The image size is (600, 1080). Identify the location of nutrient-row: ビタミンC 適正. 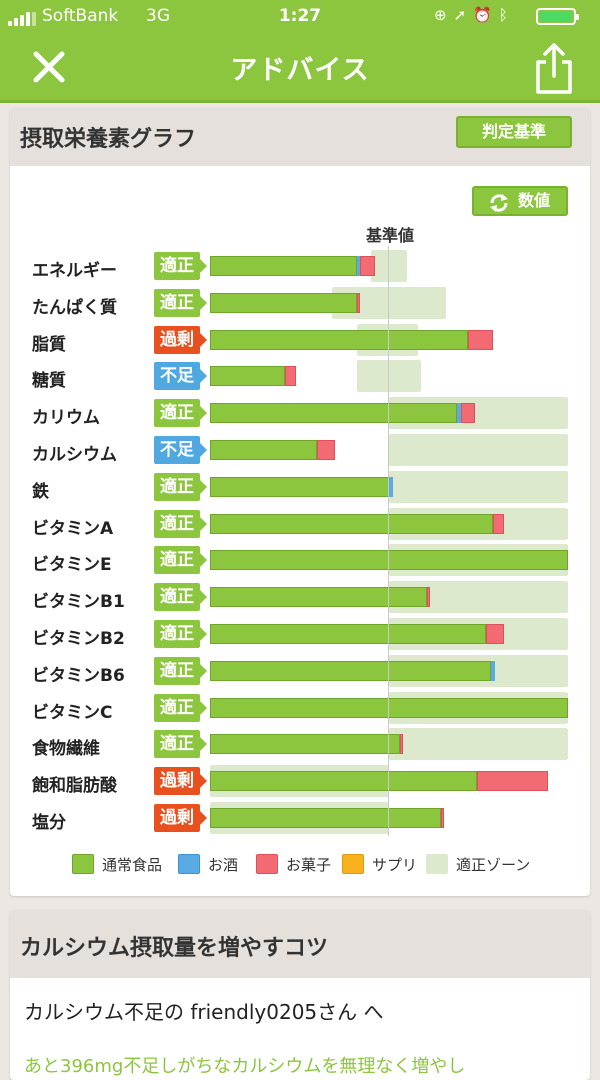
(300, 710).